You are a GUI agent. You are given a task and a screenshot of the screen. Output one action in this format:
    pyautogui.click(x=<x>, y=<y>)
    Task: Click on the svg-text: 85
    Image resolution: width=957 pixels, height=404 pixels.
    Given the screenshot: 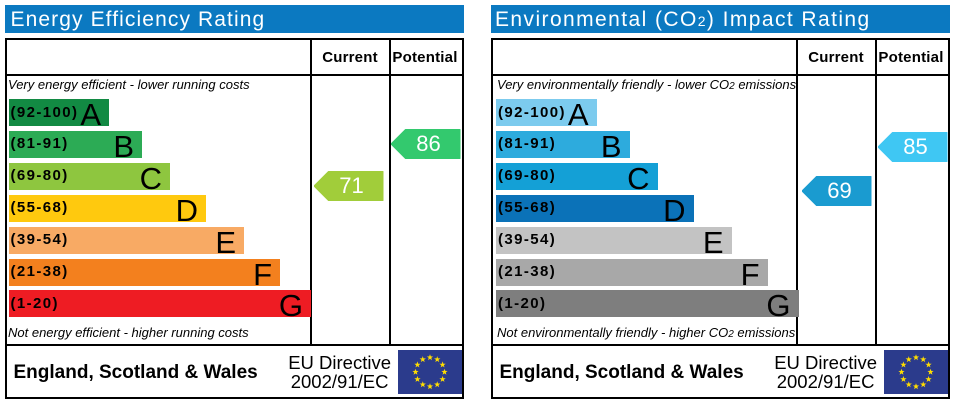 What is the action you would take?
    pyautogui.click(x=915, y=146)
    